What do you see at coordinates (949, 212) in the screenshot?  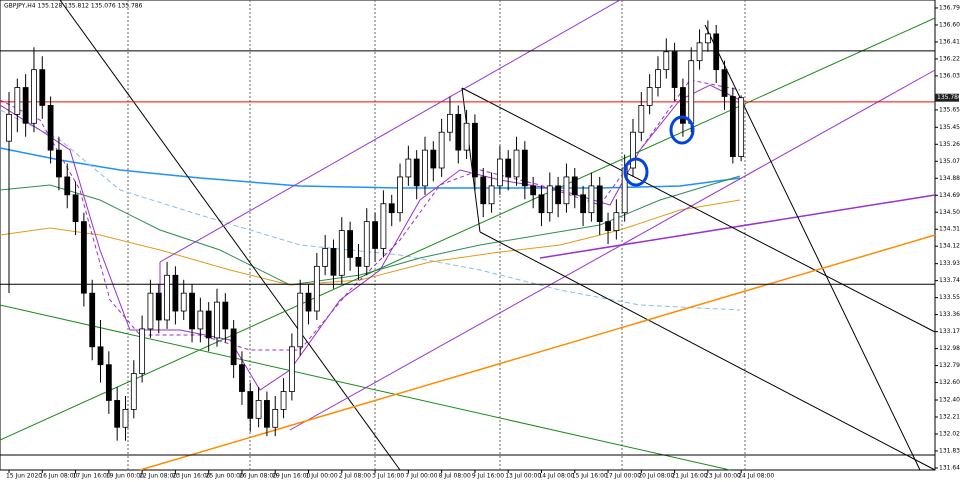 I see `y-tick-label: 134.505` at bounding box center [949, 212].